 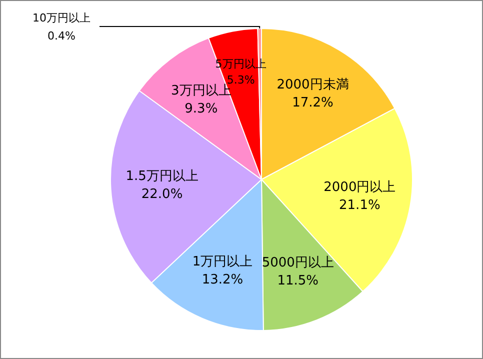 What do you see at coordinates (162, 176) in the screenshot?
I see `slice-label: 1.5万円以上` at bounding box center [162, 176].